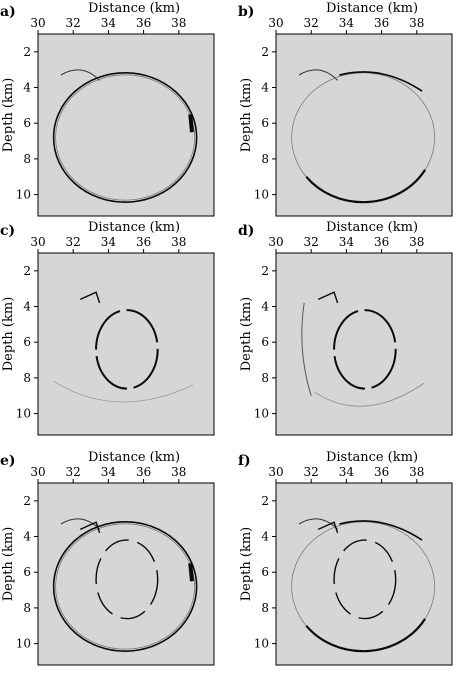  Describe the element at coordinates (381, 530) in the screenshot. I see `outer-reflector-top` at that location.